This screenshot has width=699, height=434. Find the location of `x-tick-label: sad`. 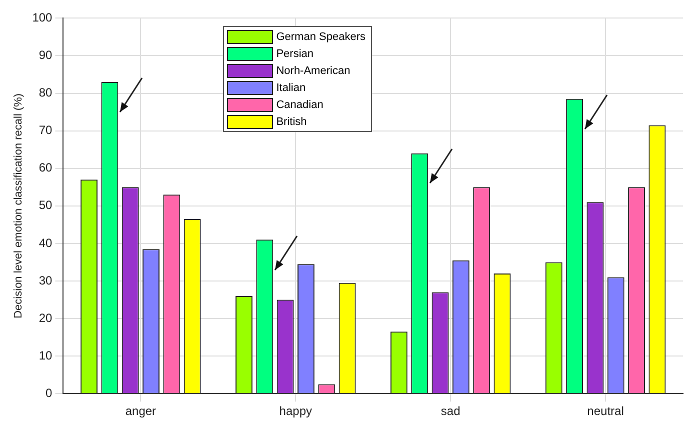

x-tick-label: sad is located at coordinates (450, 411).